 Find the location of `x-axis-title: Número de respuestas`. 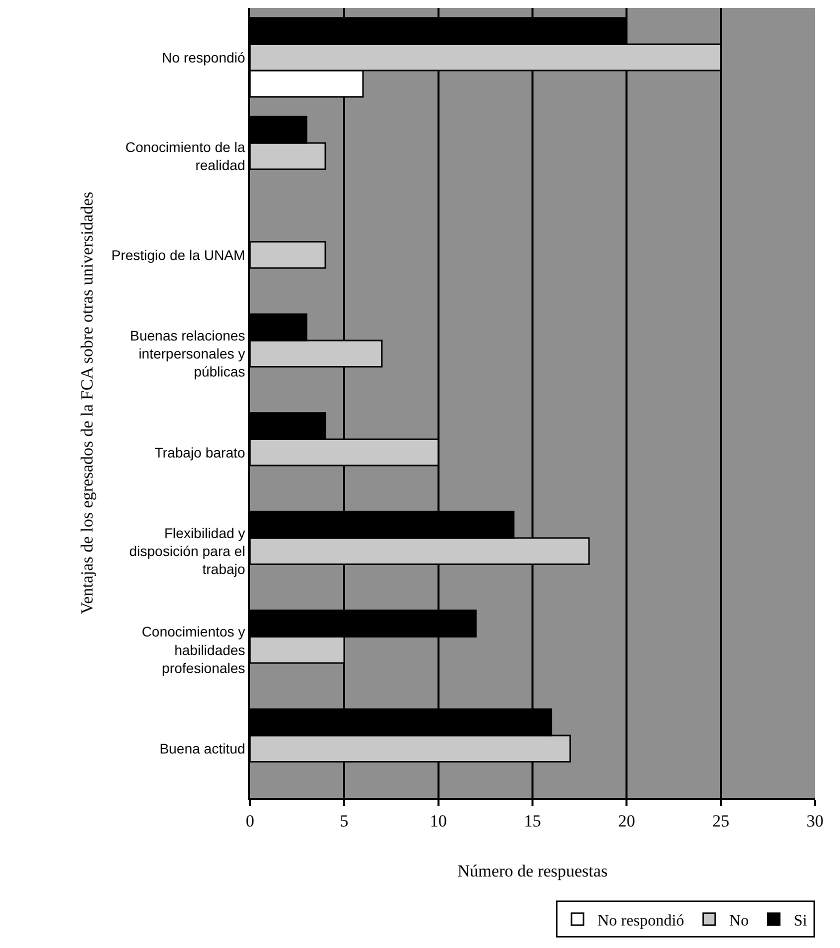

x-axis-title: Número de respuestas is located at coordinates (532, 870).